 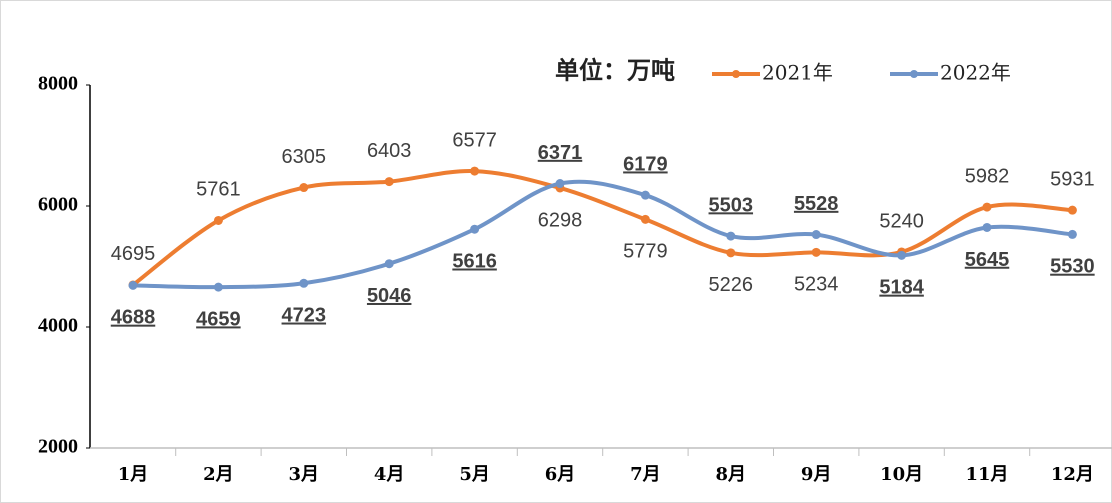 I want to click on x-tick-label: 10月, so click(x=901, y=474).